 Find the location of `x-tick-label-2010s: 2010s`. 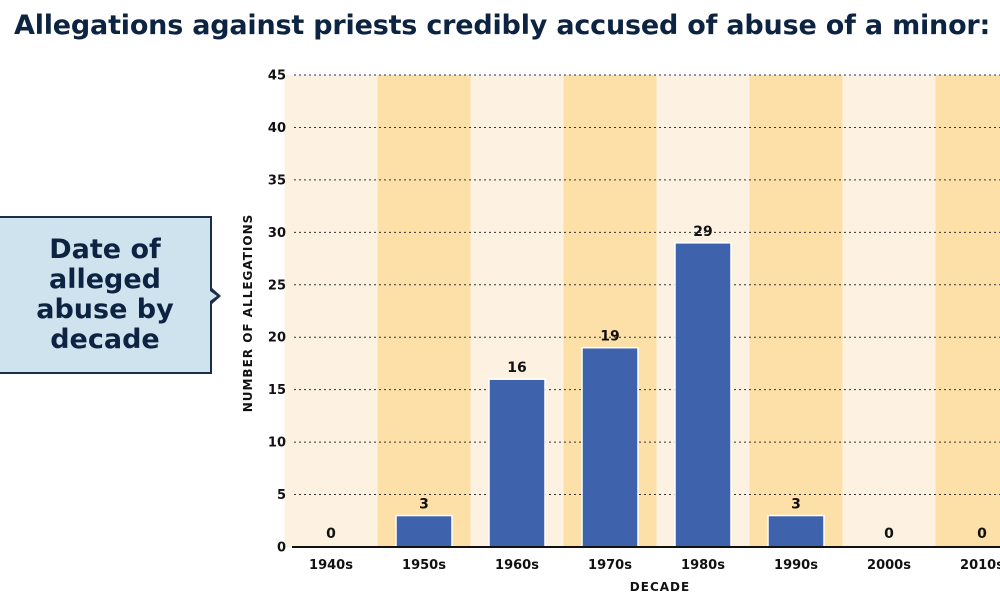

x-tick-label-2010s: 2010s is located at coordinates (980, 565).